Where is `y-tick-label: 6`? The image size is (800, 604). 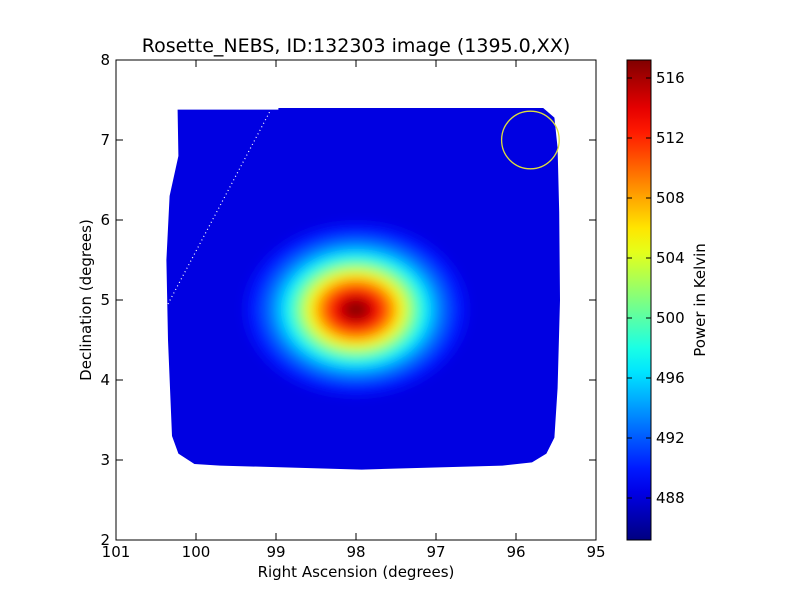 y-tick-label: 6 is located at coordinates (105, 220).